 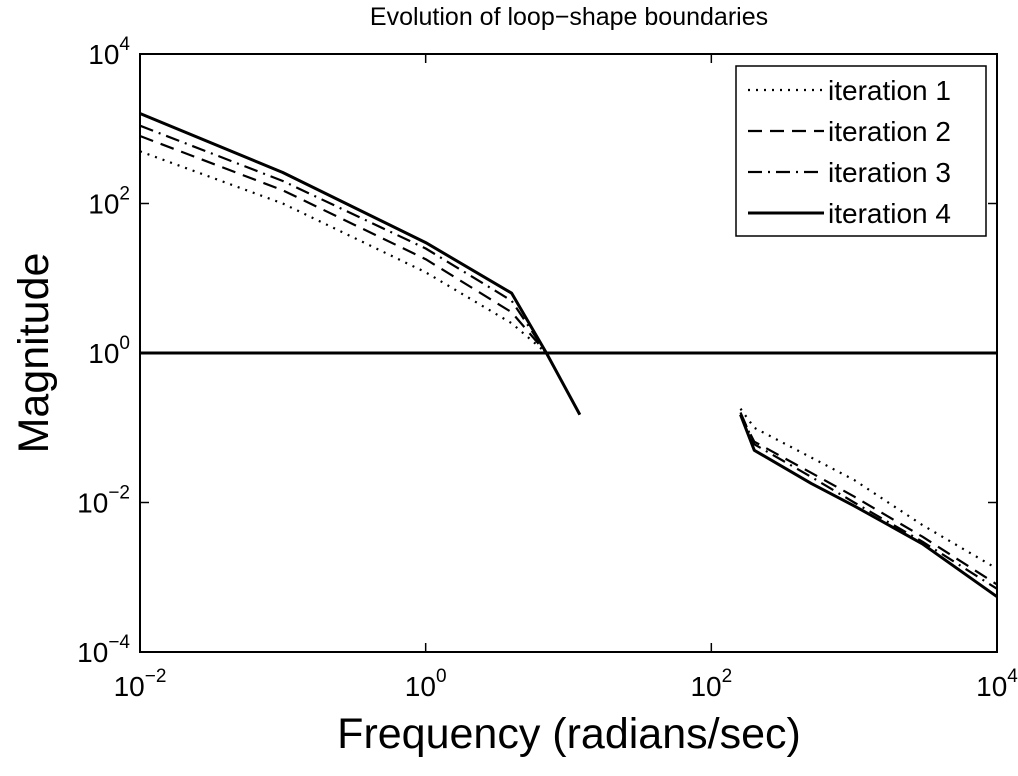 What do you see at coordinates (889, 90) in the screenshot?
I see `legend-label: iteration 1` at bounding box center [889, 90].